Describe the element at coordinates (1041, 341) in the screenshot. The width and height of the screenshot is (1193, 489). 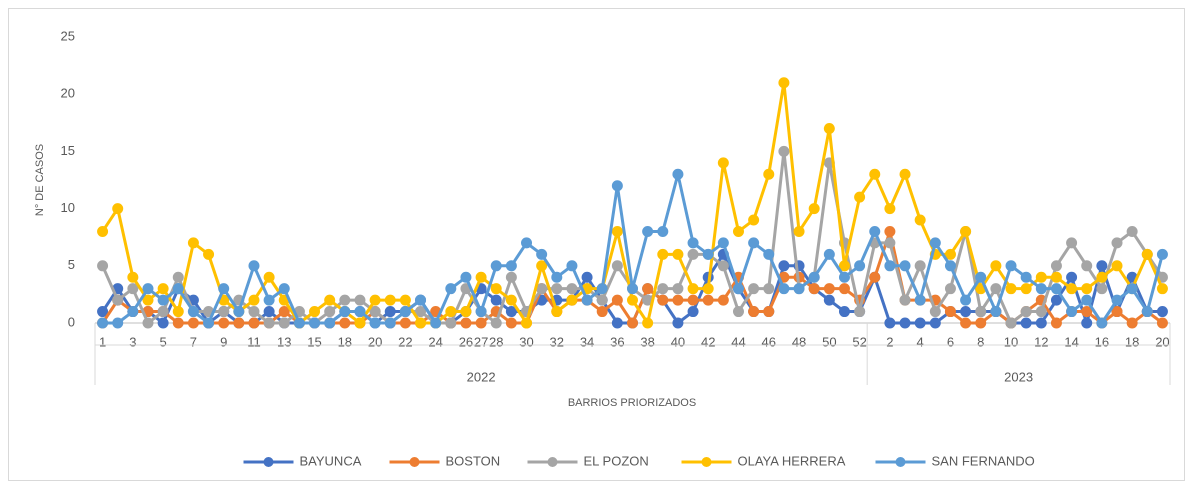
I see `x-tick-label: 12` at that location.